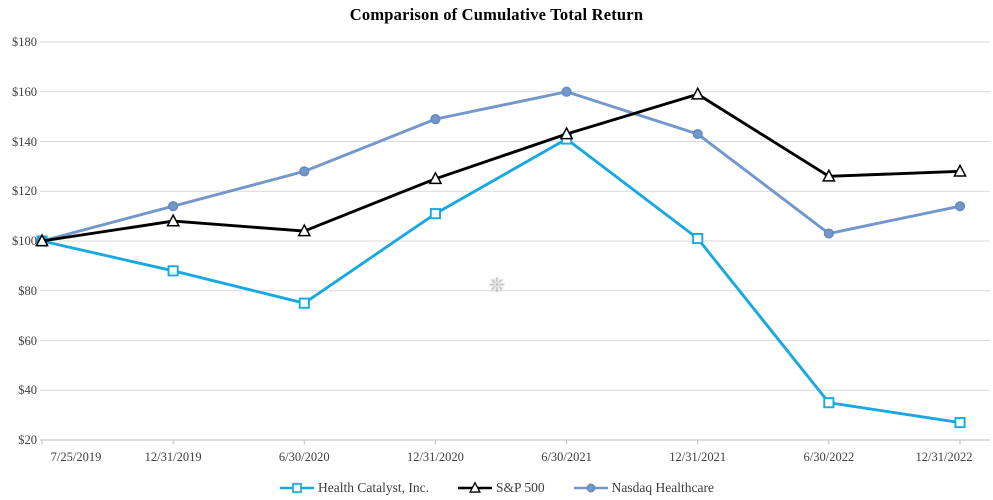  What do you see at coordinates (435, 457) in the screenshot?
I see `x-tick-label: 12/31/2020` at bounding box center [435, 457].